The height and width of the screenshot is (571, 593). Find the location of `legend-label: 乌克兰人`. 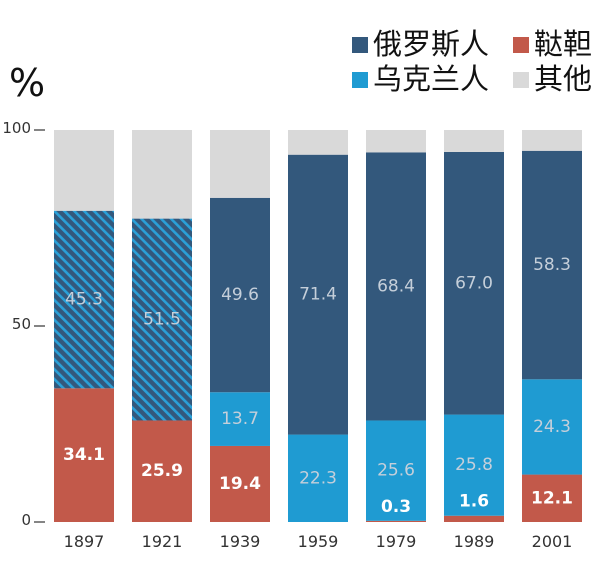

legend-label: 乌克兰人 is located at coordinates (431, 79).